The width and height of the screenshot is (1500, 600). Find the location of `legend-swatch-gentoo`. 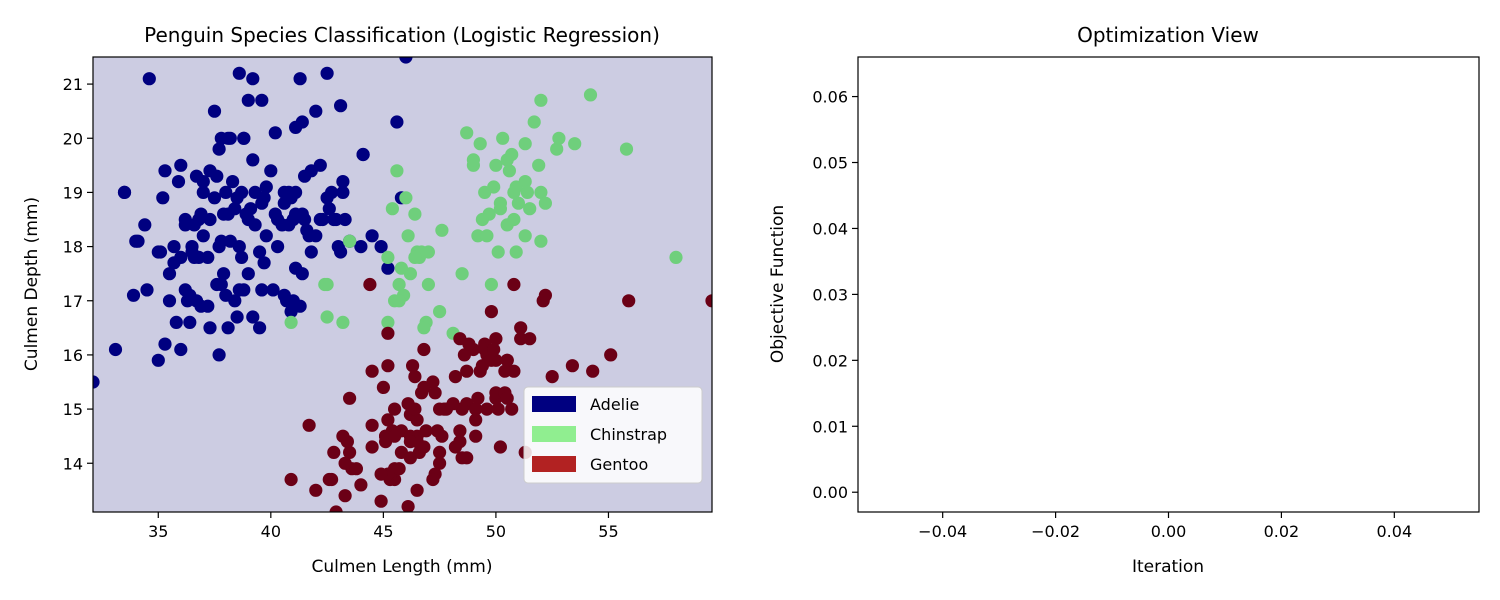

legend-swatch-gentoo is located at coordinates (554, 464).